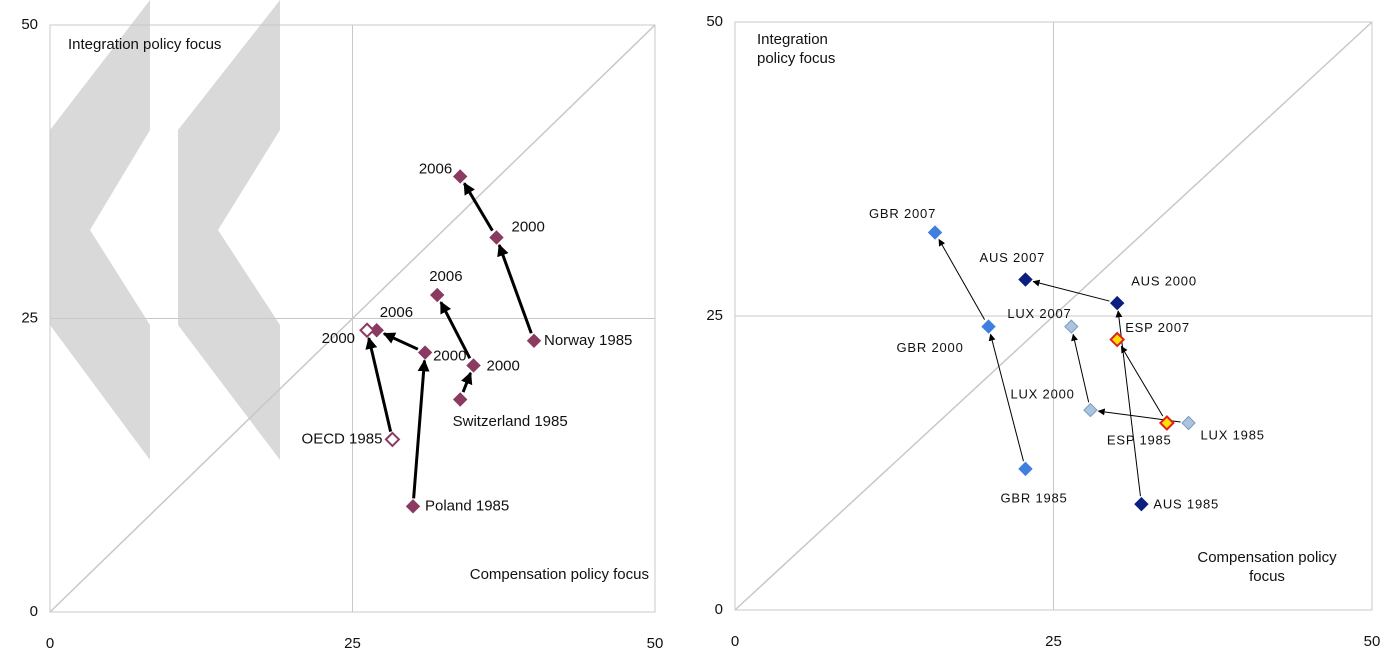 This screenshot has width=1385, height=652. Describe the element at coordinates (930, 347) in the screenshot. I see `point-label: GBR 2000` at that location.